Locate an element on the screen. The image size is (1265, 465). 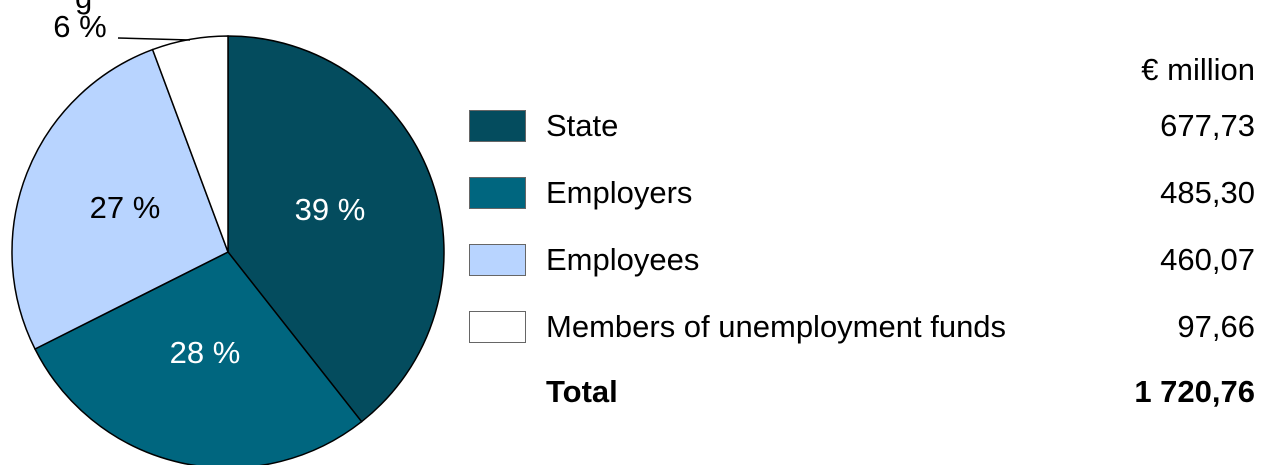
legend-label-employees: Employees is located at coordinates (623, 259).